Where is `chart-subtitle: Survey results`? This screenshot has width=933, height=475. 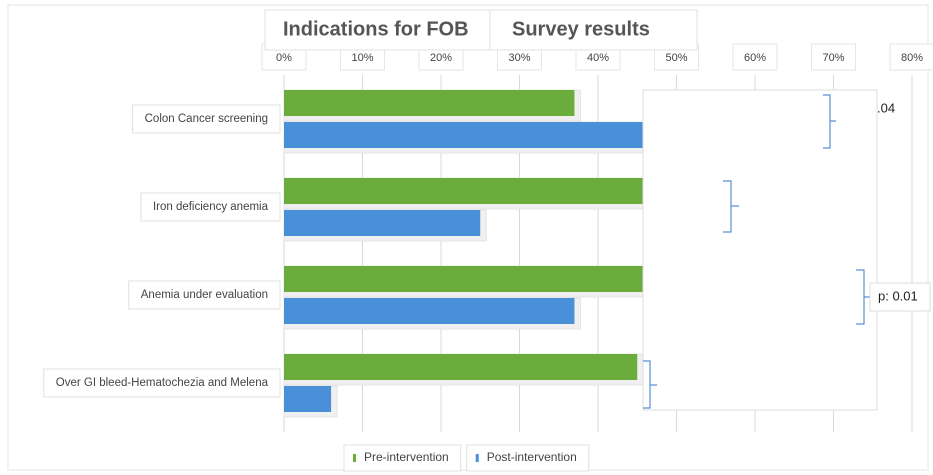 chart-subtitle: Survey results is located at coordinates (581, 29).